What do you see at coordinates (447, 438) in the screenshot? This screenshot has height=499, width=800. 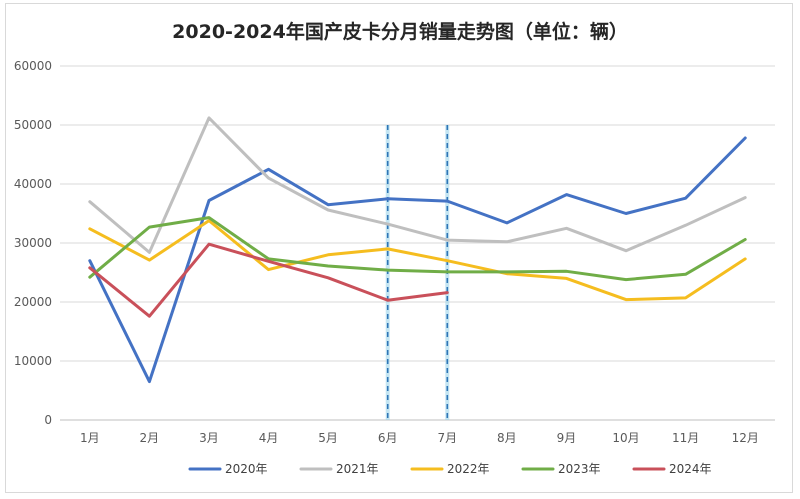 I see `x-tick-label: 7月` at bounding box center [447, 438].